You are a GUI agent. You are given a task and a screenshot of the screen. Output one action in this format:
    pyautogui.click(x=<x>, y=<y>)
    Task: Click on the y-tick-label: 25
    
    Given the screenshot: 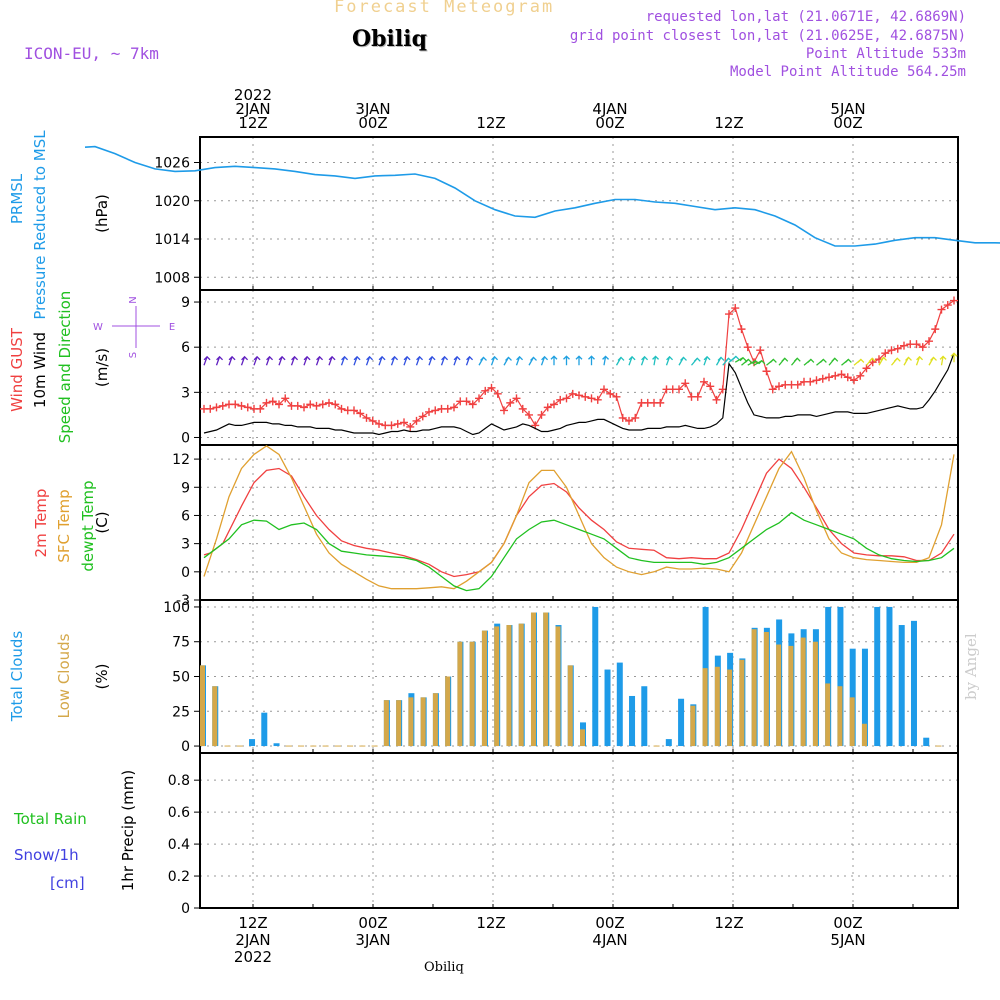 What is the action you would take?
    pyautogui.click(x=181, y=712)
    